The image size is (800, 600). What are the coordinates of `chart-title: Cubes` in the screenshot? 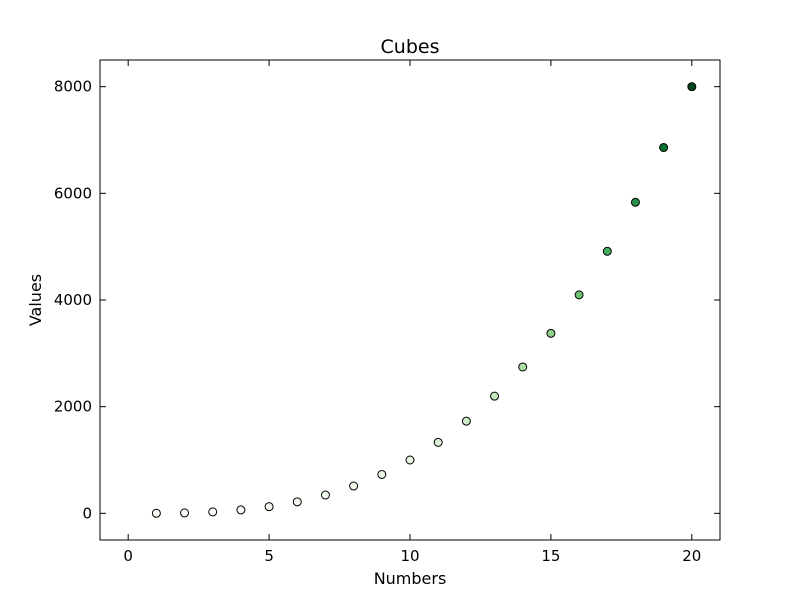 It's located at (410, 47).